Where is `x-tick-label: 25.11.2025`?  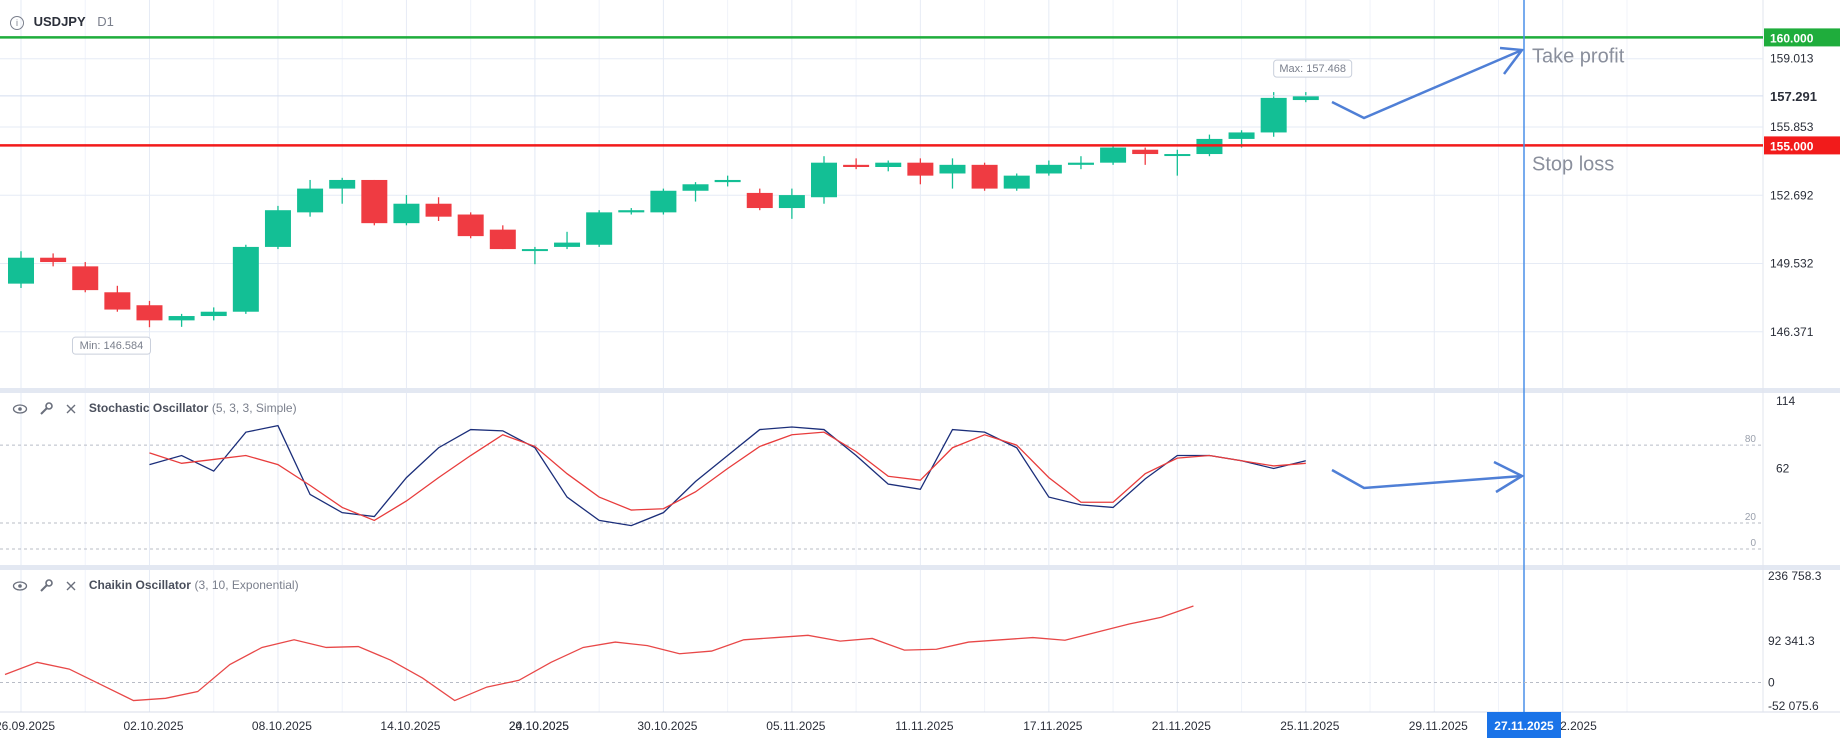 x-tick-label: 25.11.2025 is located at coordinates (1309, 726).